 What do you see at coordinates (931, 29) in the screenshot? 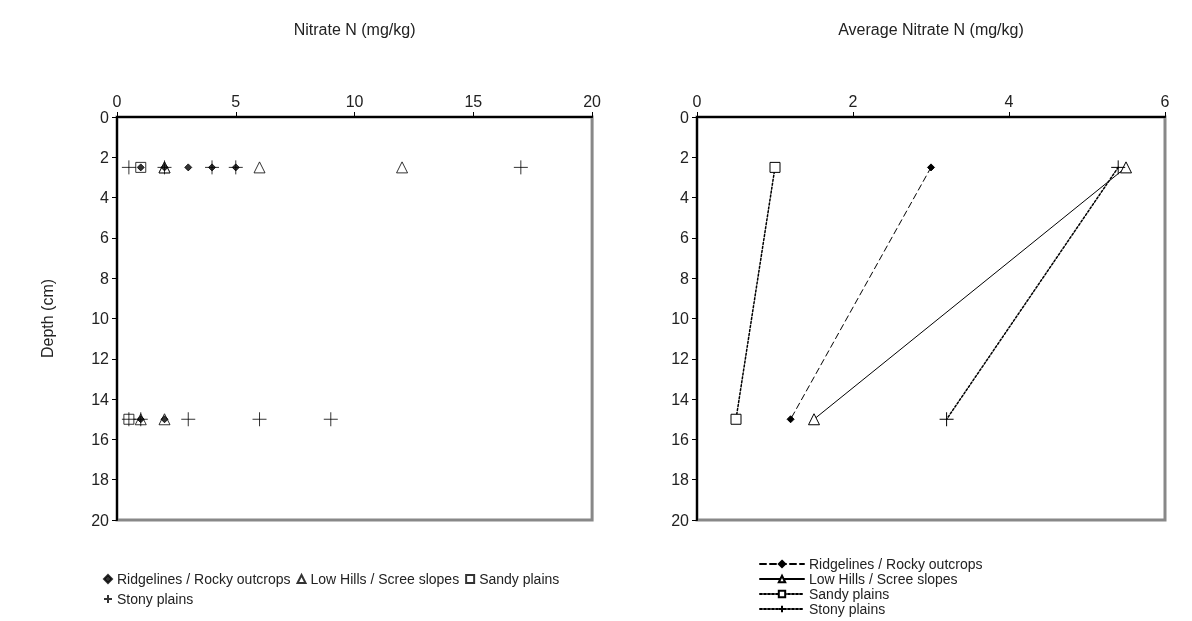
I see `x-axis-title: Average Nitrate N (mg/kg)` at bounding box center [931, 29].